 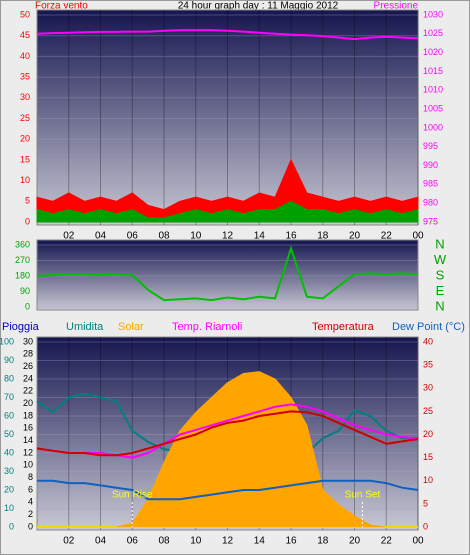 What do you see at coordinates (428, 341) in the screenshot?
I see `y2ticks-label: 40` at bounding box center [428, 341].